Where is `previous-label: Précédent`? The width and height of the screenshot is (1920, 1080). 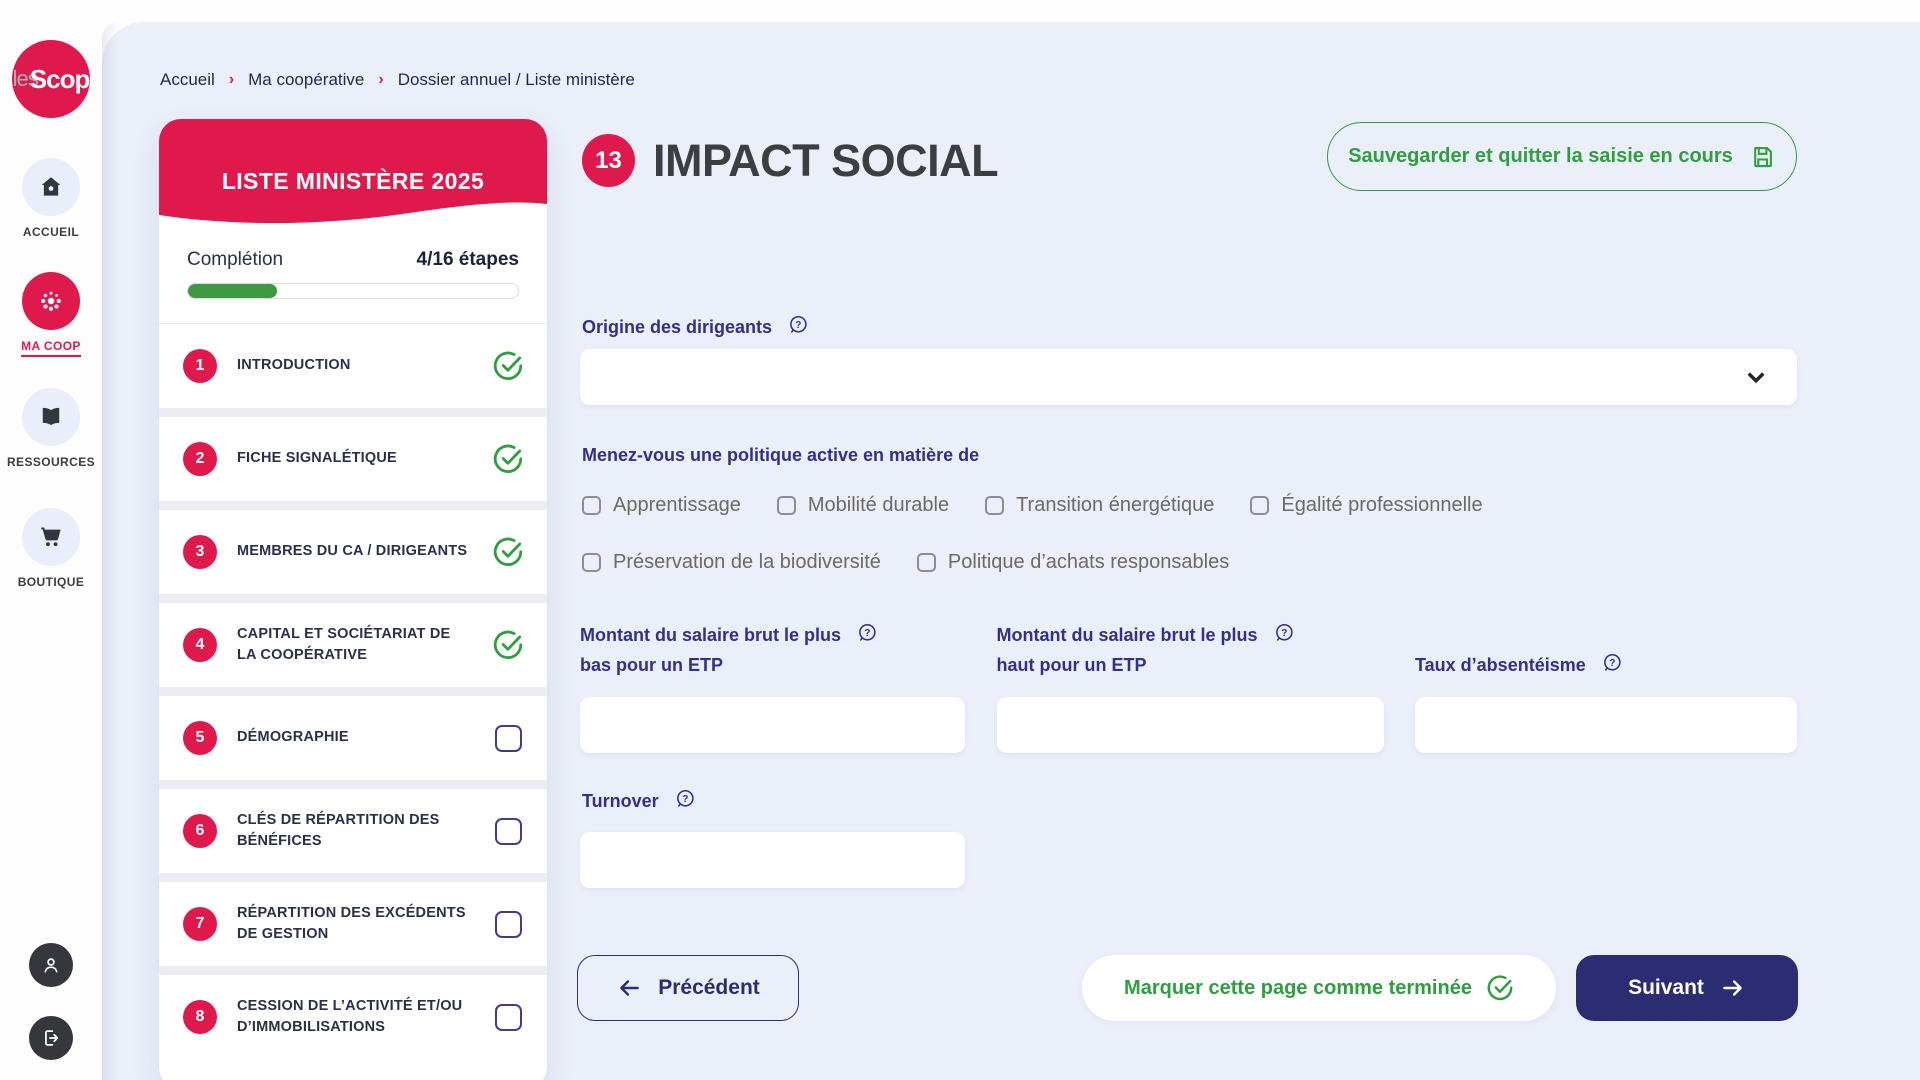
previous-label: Précédent is located at coordinates (709, 987).